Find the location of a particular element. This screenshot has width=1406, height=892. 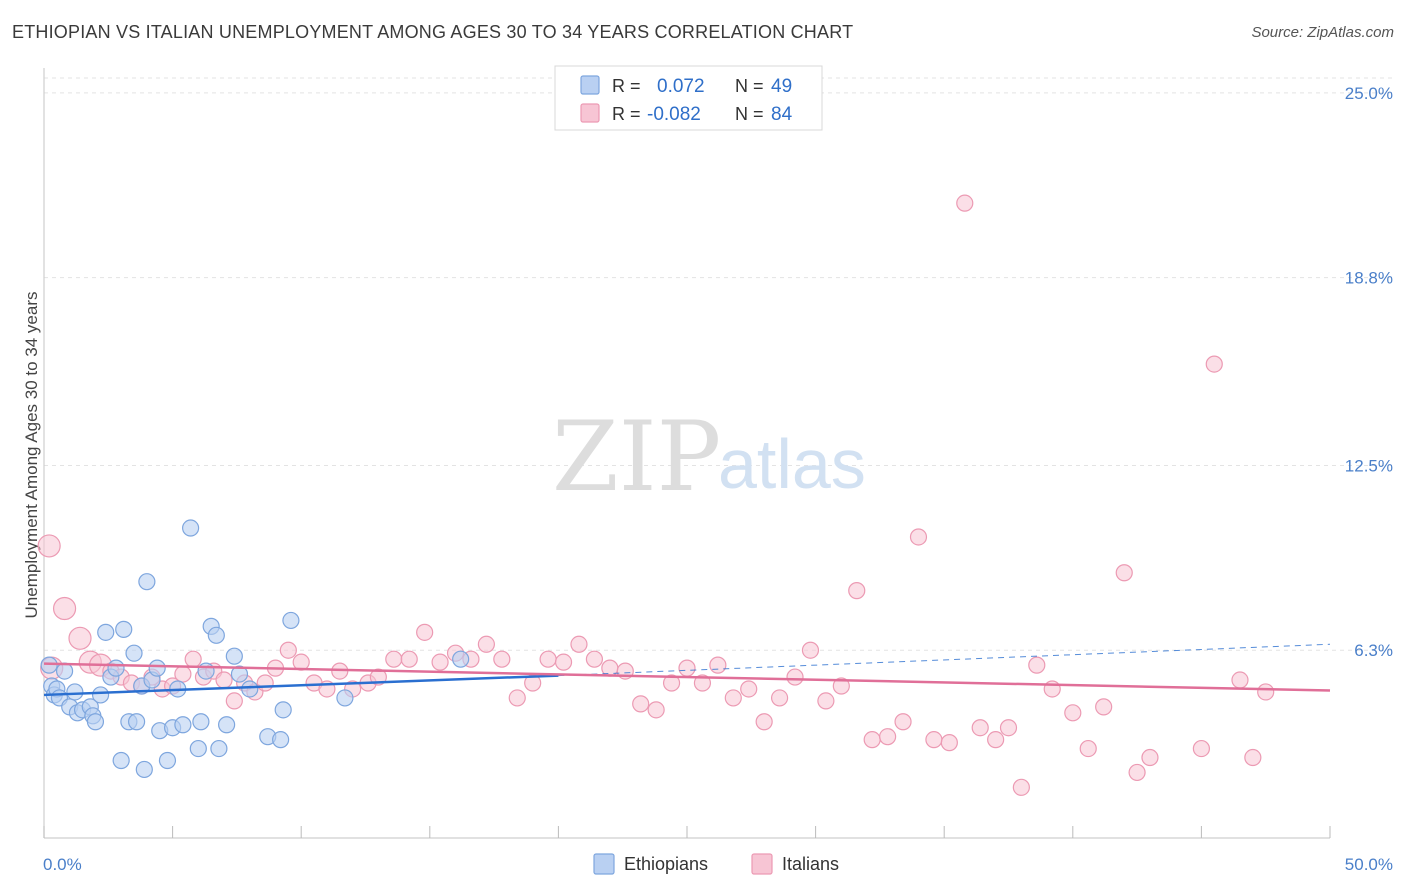

ethiopians-trend-extension is located at coordinates (944, 660).